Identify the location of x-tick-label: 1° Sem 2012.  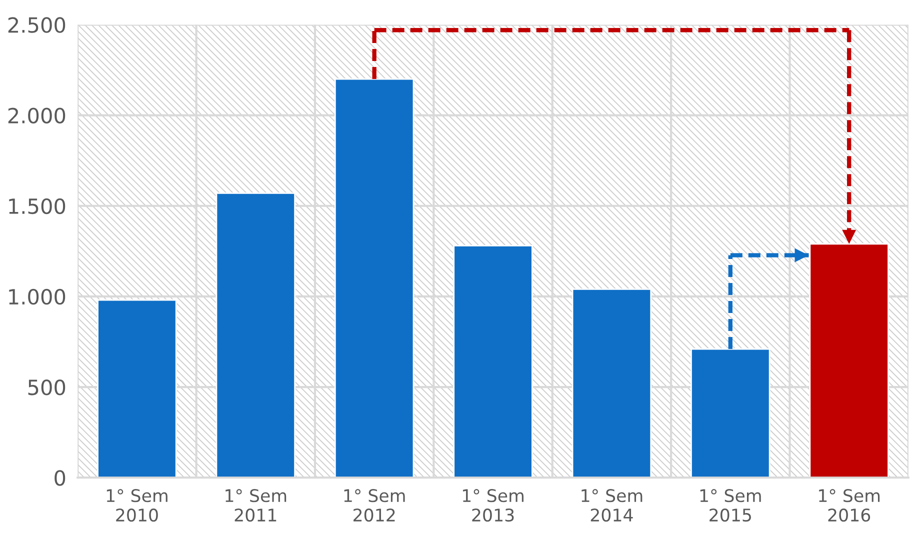
(374, 505).